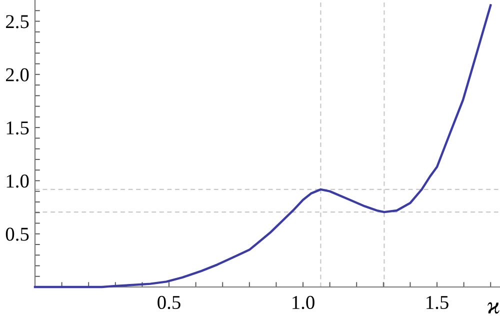 The image size is (500, 319). Describe the element at coordinates (437, 303) in the screenshot. I see `x-tick-label: 1.5` at that location.